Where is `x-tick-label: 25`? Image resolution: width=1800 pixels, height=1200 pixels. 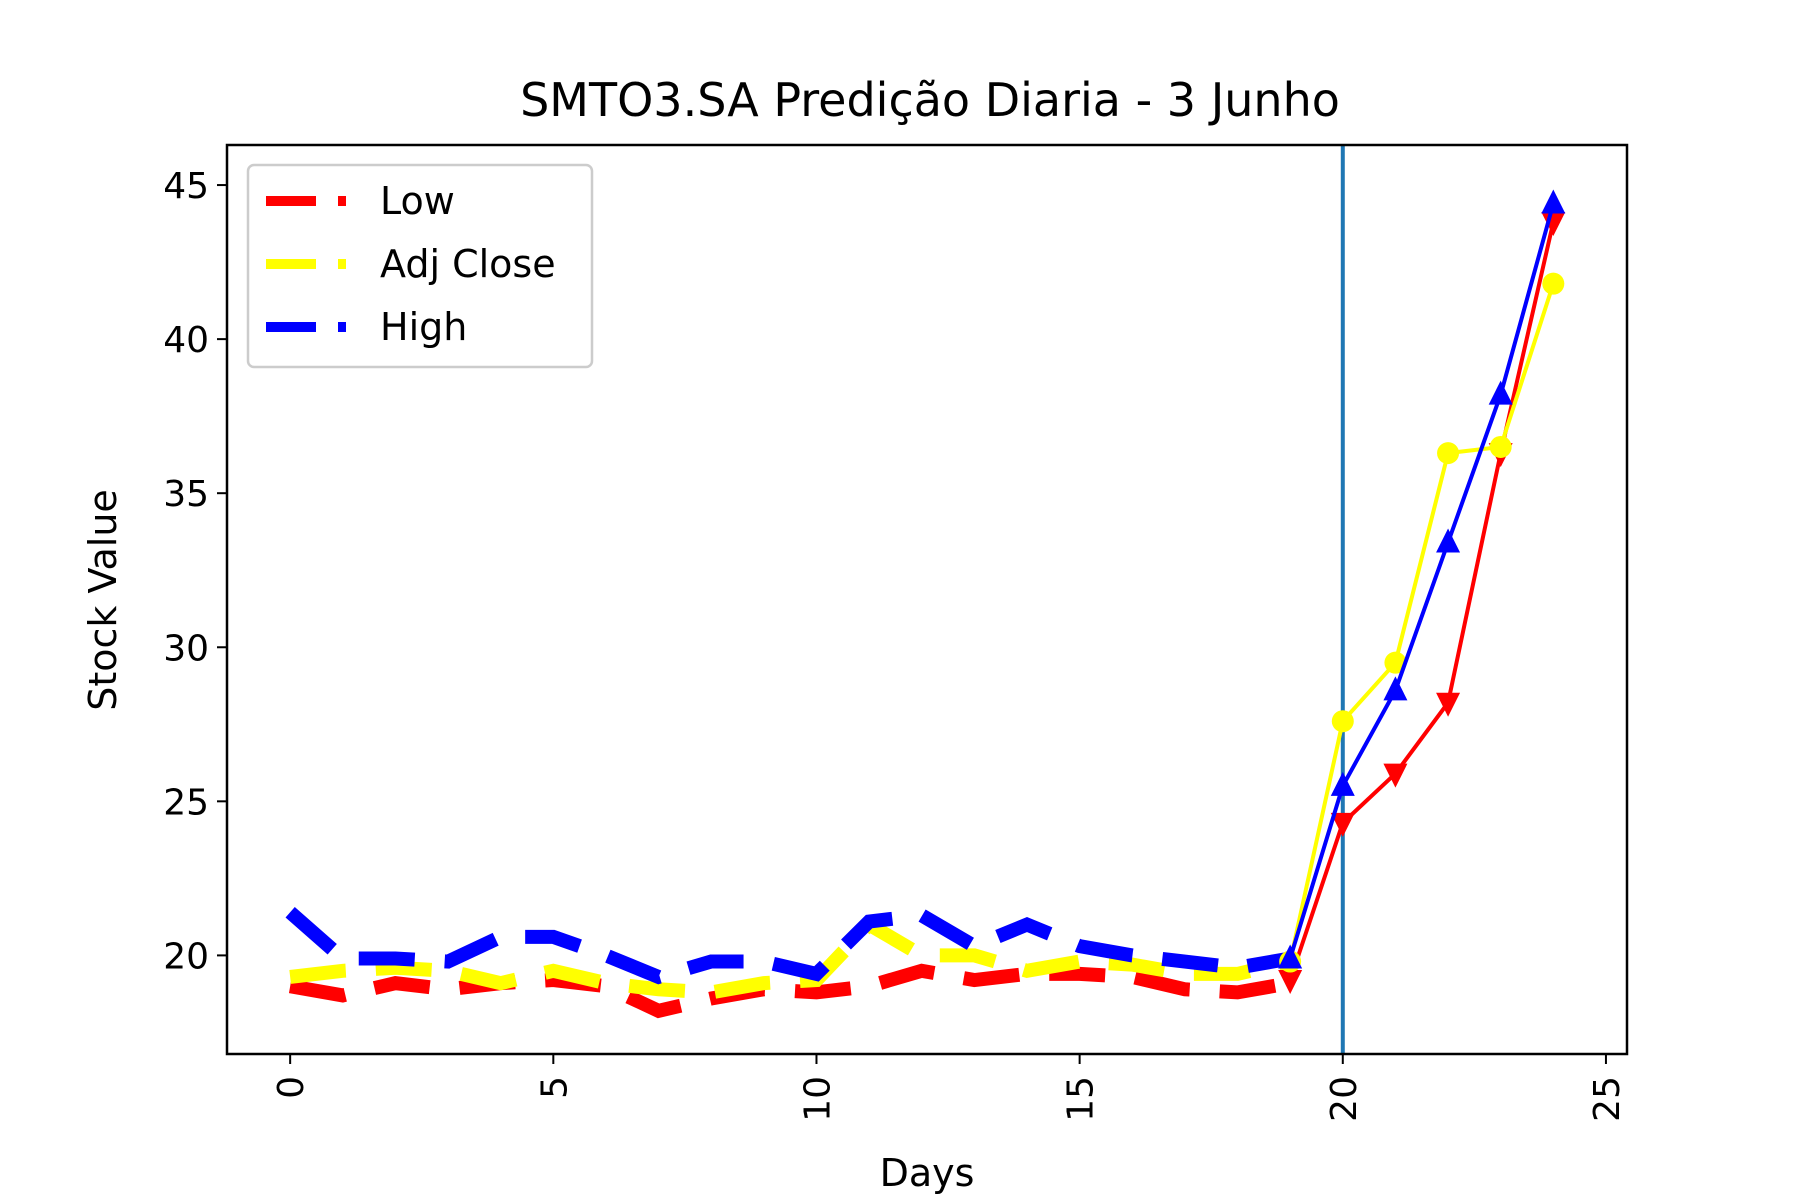
x-tick-label: 25 is located at coordinates (1607, 1099).